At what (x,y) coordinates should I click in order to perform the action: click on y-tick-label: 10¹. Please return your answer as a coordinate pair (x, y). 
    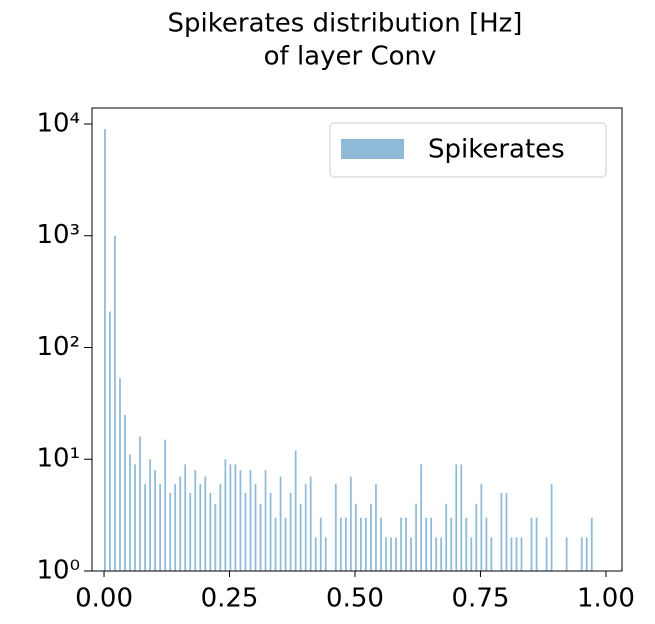
    Looking at the image, I should click on (58, 459).